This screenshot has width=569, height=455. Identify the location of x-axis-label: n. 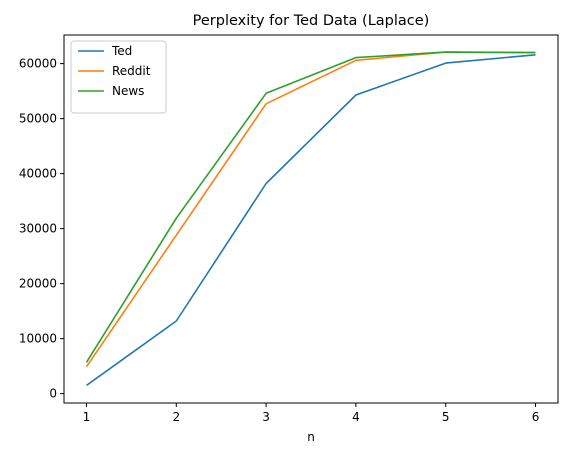
(311, 437).